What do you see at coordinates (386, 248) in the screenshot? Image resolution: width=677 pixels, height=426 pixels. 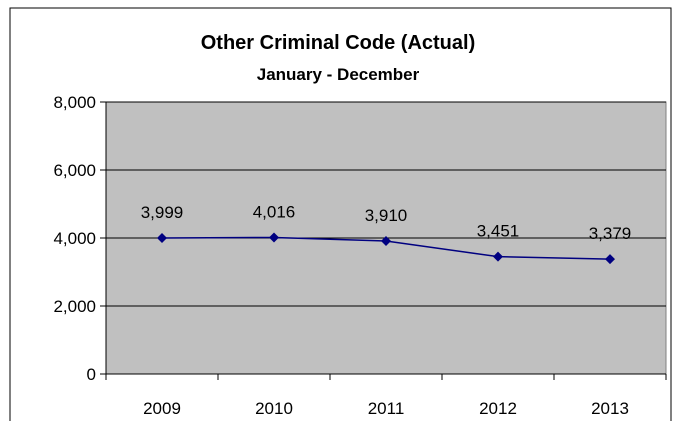 I see `series-layer` at bounding box center [386, 248].